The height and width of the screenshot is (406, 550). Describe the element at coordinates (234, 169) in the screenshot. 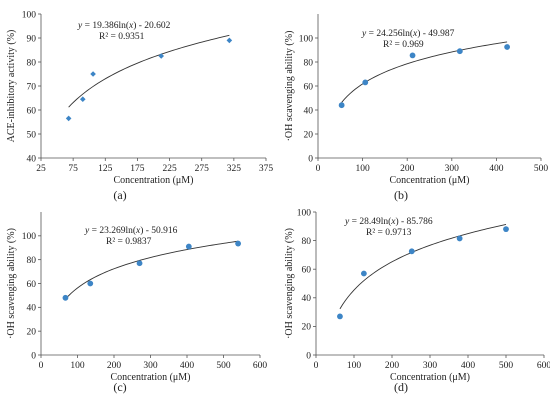

I see `x-tick-label: 325` at that location.